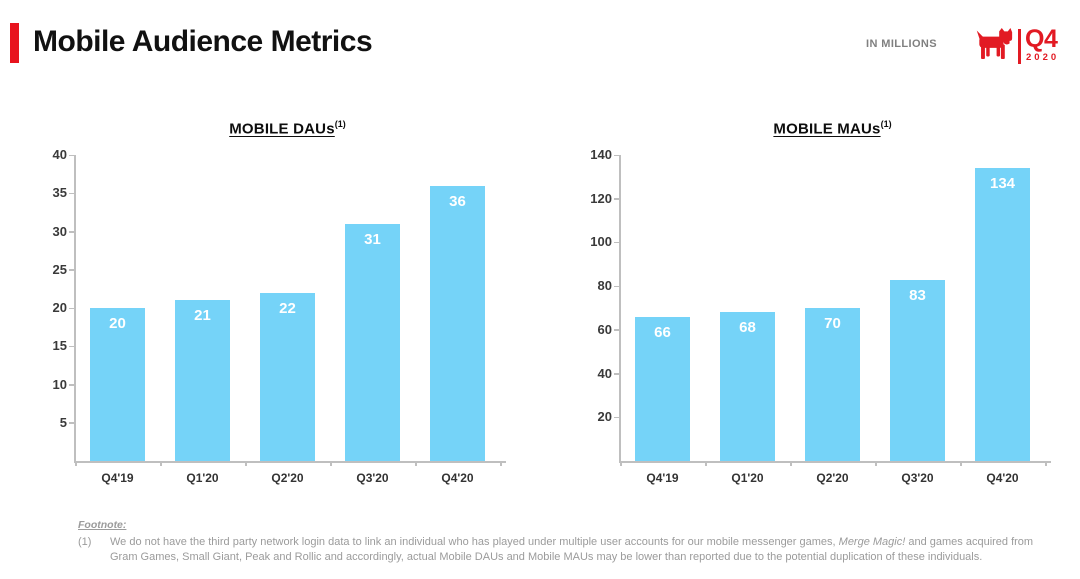 Image resolution: width=1080 pixels, height=579 pixels. What do you see at coordinates (1002, 184) in the screenshot?
I see `bar-value-label: 134` at bounding box center [1002, 184].